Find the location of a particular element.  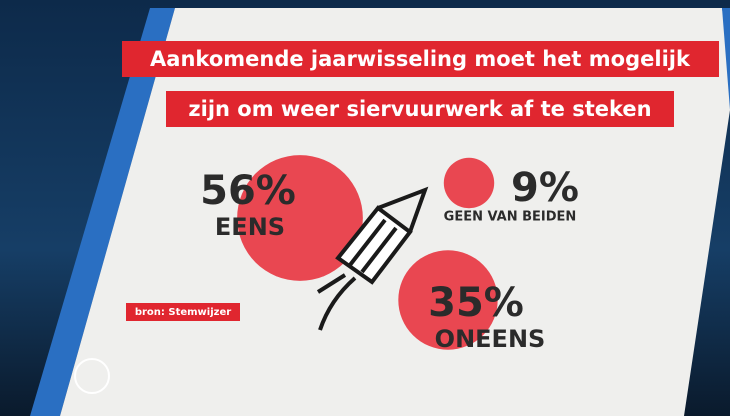

category-label: GEEN VAN BEIDEN is located at coordinates (510, 217).